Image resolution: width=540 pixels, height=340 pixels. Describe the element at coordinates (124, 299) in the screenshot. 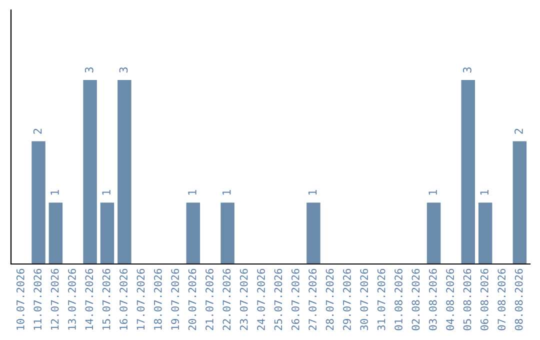

I see `x-tick-label: 16.07.2026` at that location.